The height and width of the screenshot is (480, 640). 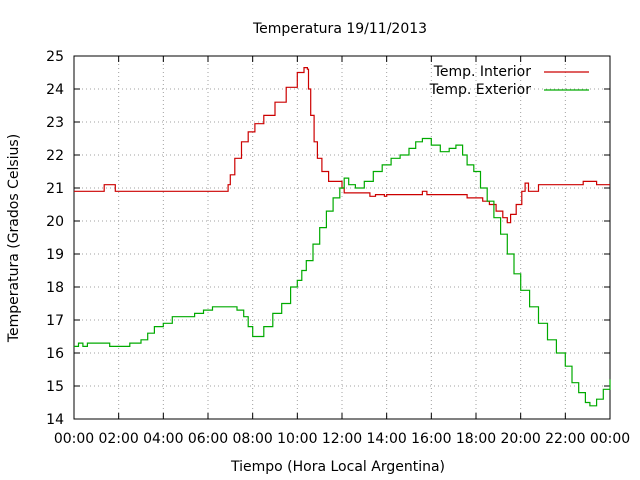 What do you see at coordinates (520, 439) in the screenshot?
I see `x-tick-label: 20:00` at bounding box center [520, 439].